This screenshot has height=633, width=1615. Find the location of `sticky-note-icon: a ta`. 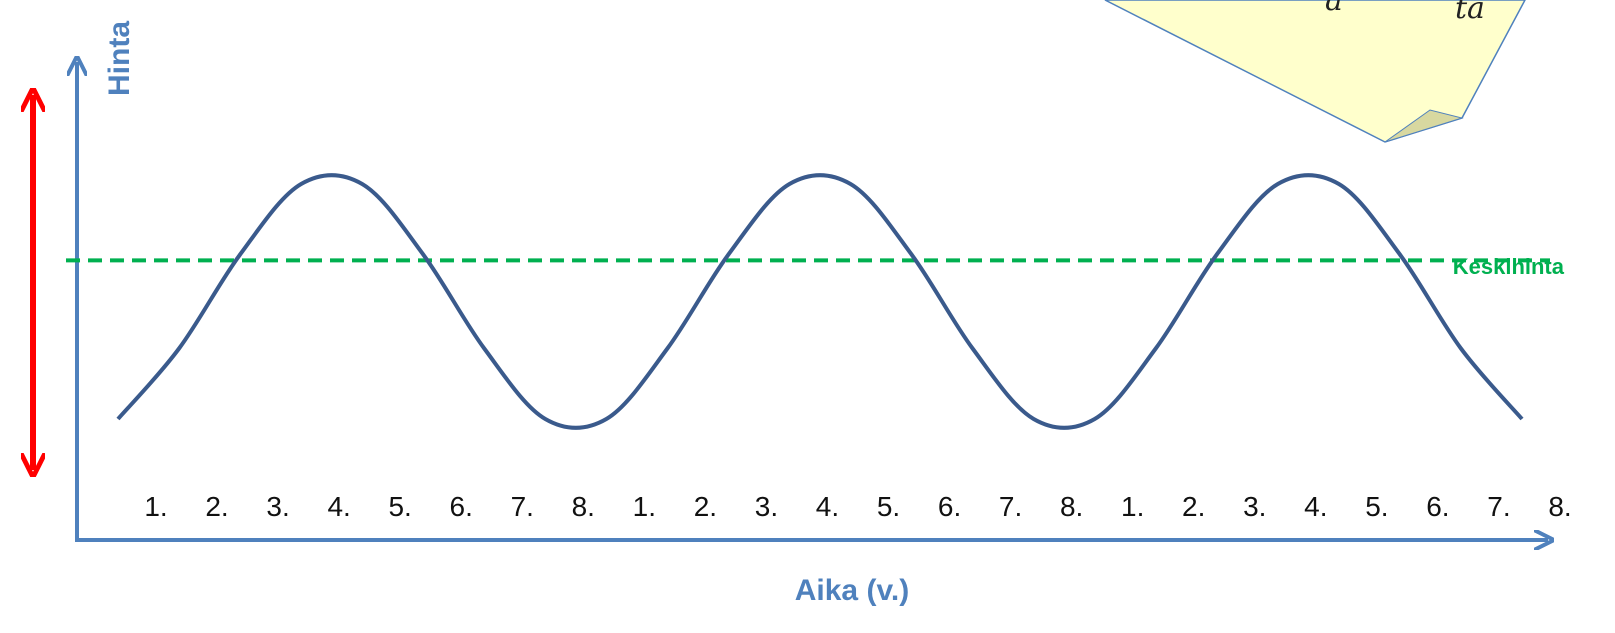

sticky-note-icon: a ta is located at coordinates (1315, 71).